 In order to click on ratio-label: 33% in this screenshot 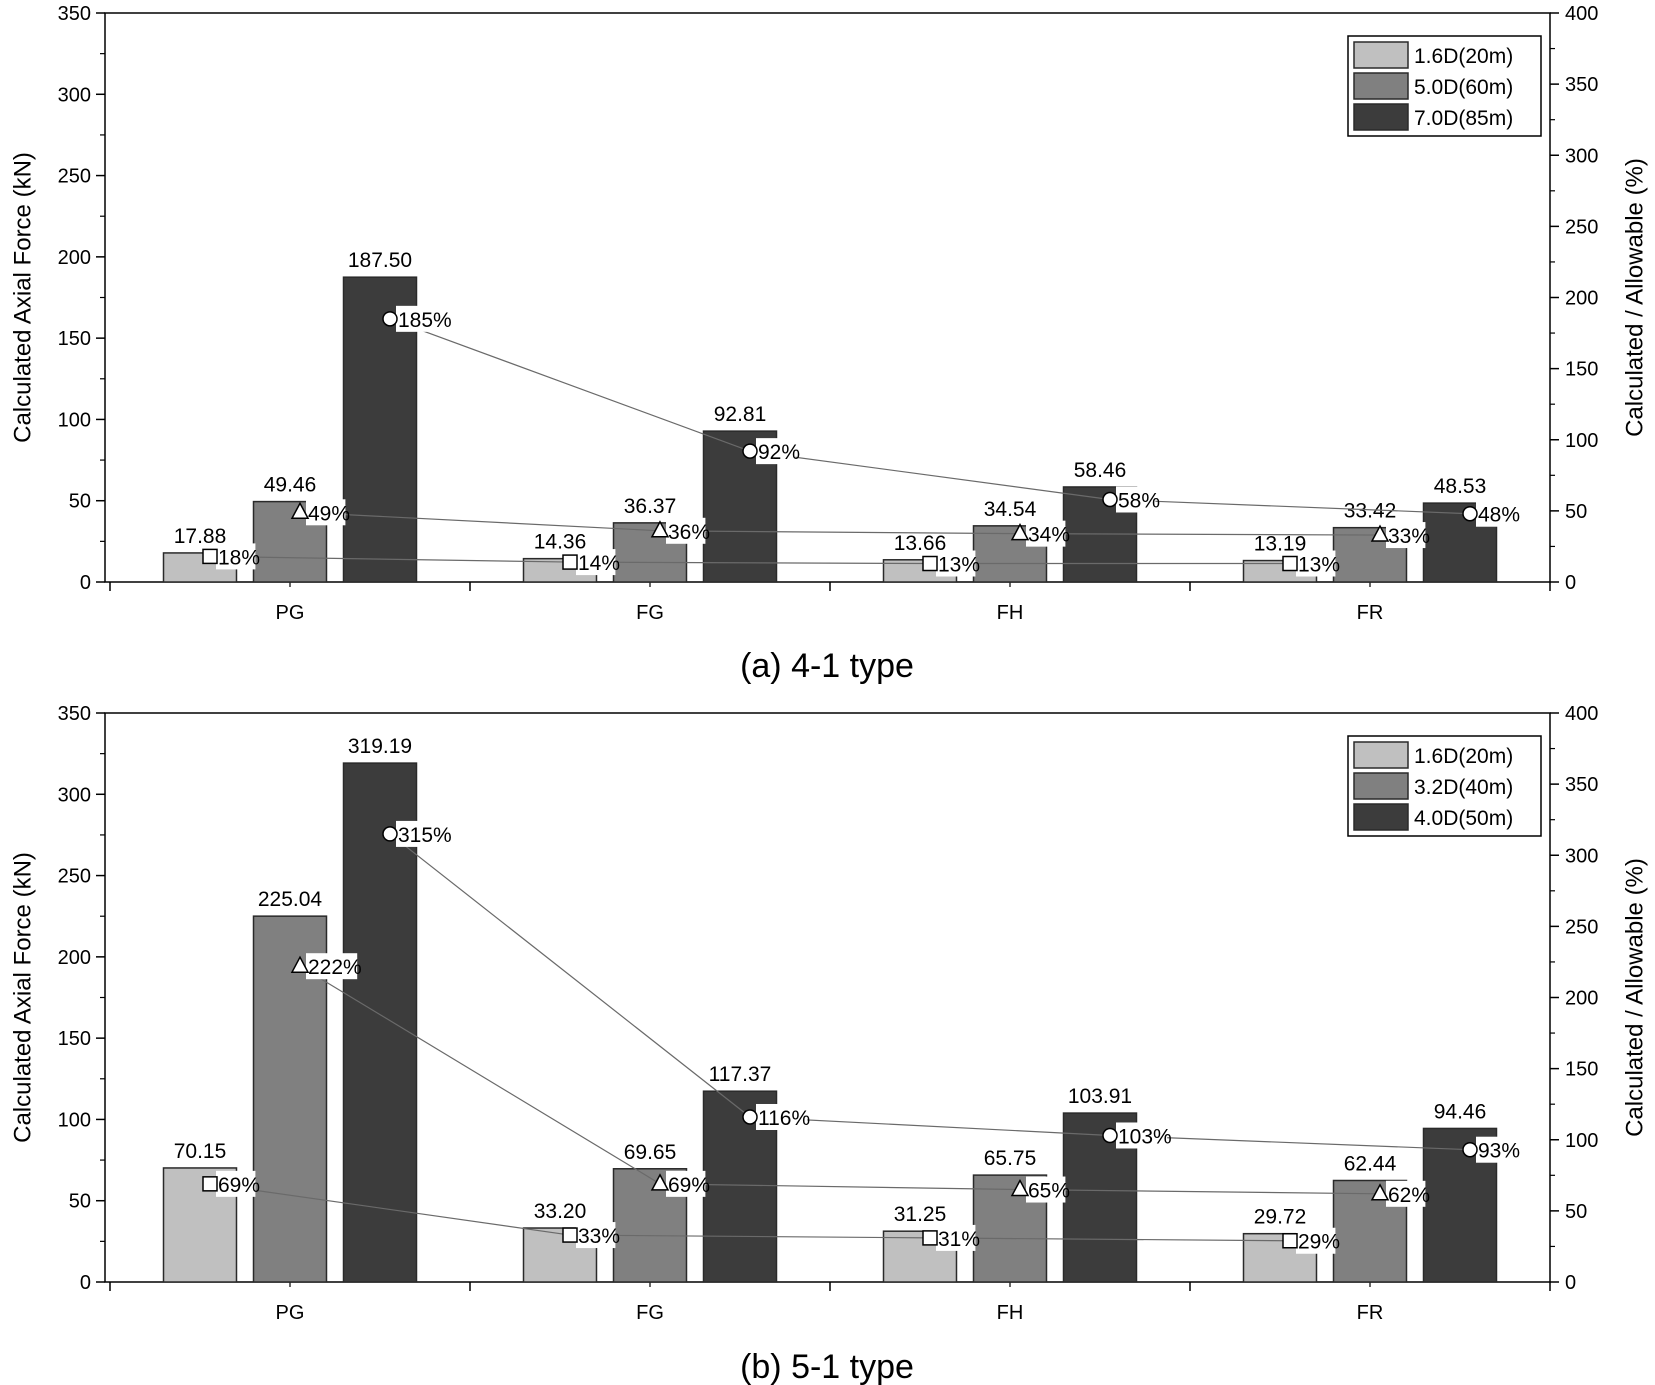, I will do `click(1409, 536)`.